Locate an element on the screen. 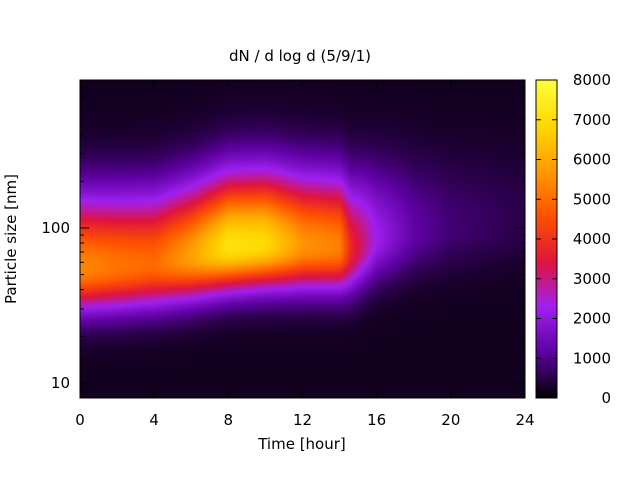 This screenshot has width=640, height=480. colorbar-label-0: 0 is located at coordinates (606, 398).